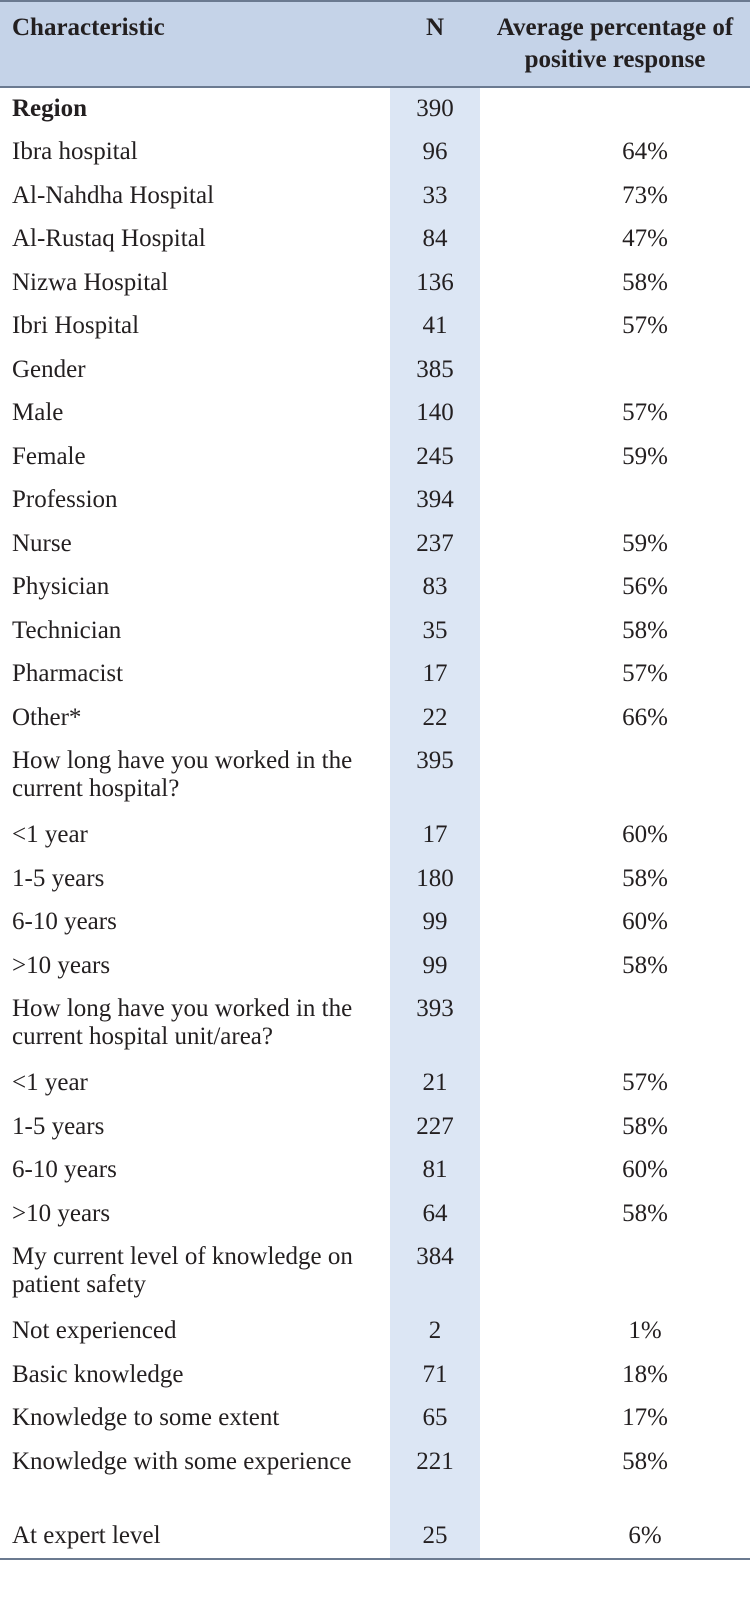 The width and height of the screenshot is (750, 1620). What do you see at coordinates (61, 586) in the screenshot?
I see `row-characteristic: Physician` at bounding box center [61, 586].